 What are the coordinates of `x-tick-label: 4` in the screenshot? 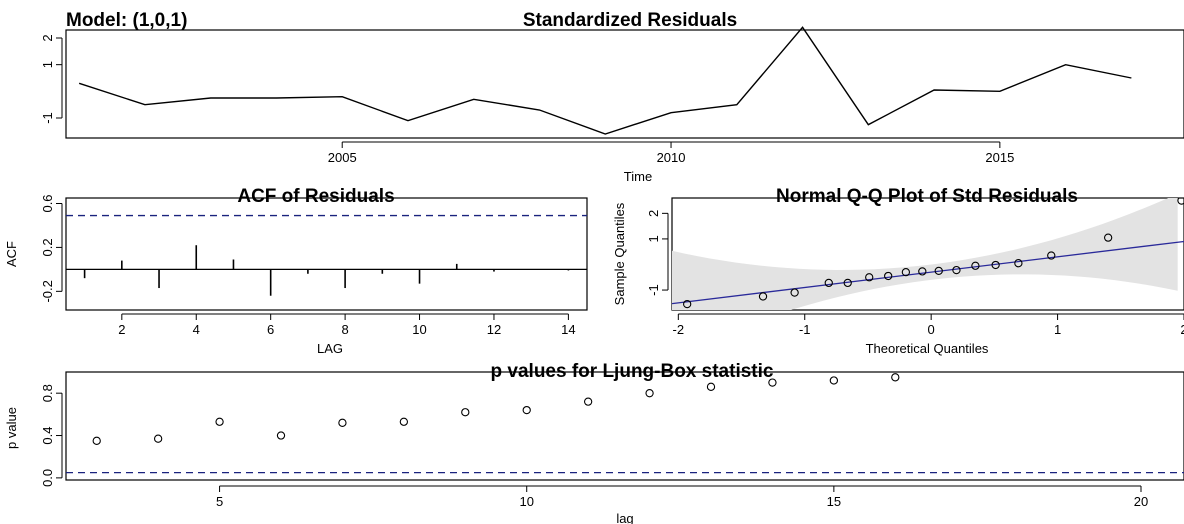 It's located at (196, 329).